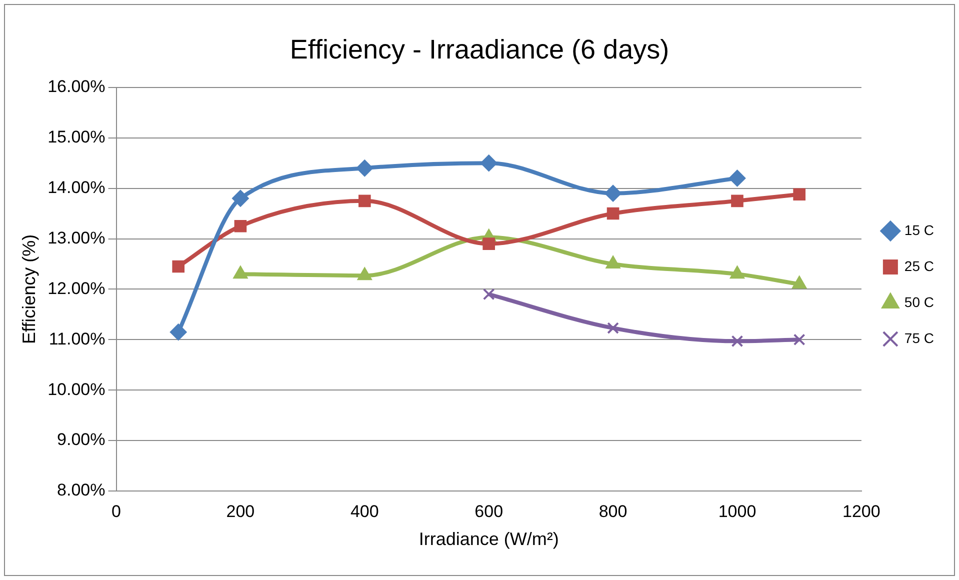  Describe the element at coordinates (919, 302) in the screenshot. I see `legend-label: 50 C` at that location.